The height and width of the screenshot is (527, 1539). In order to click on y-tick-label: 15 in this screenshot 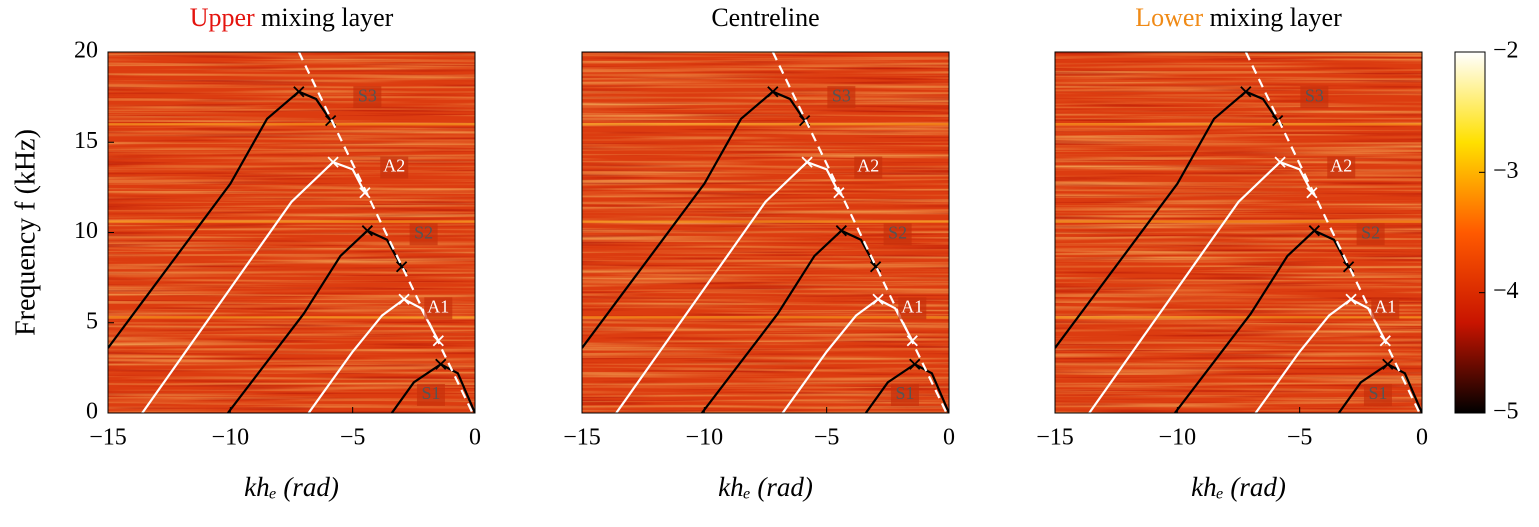, I will do `click(86, 141)`.